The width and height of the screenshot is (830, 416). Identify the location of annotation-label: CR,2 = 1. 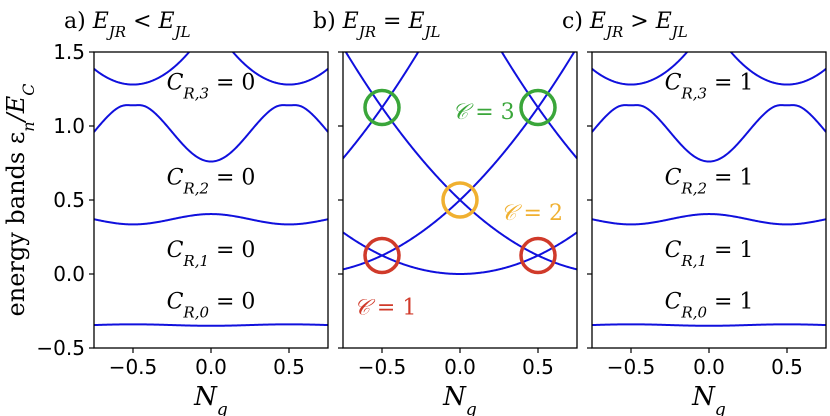
(709, 181).